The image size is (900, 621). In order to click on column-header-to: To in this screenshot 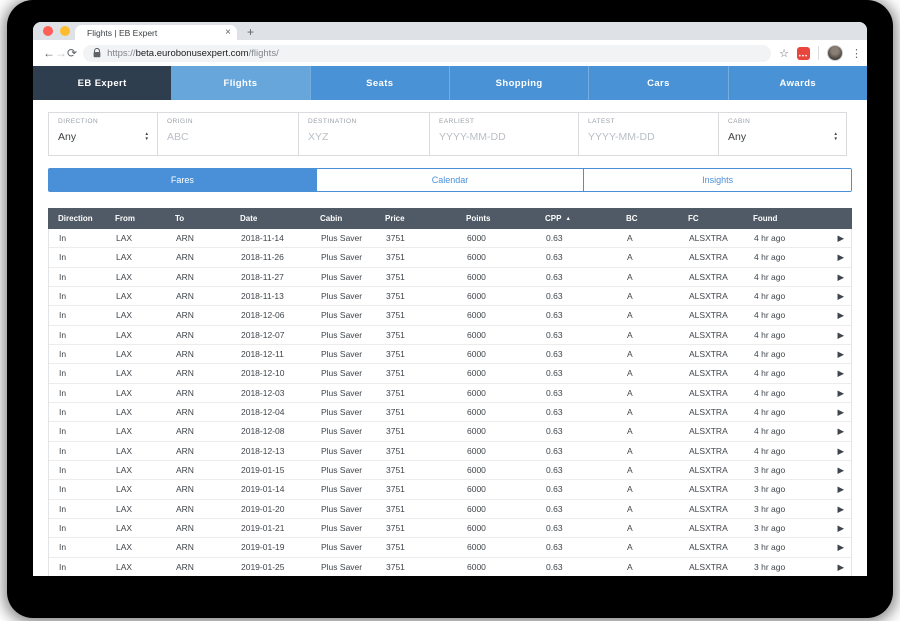, I will do `click(180, 218)`.